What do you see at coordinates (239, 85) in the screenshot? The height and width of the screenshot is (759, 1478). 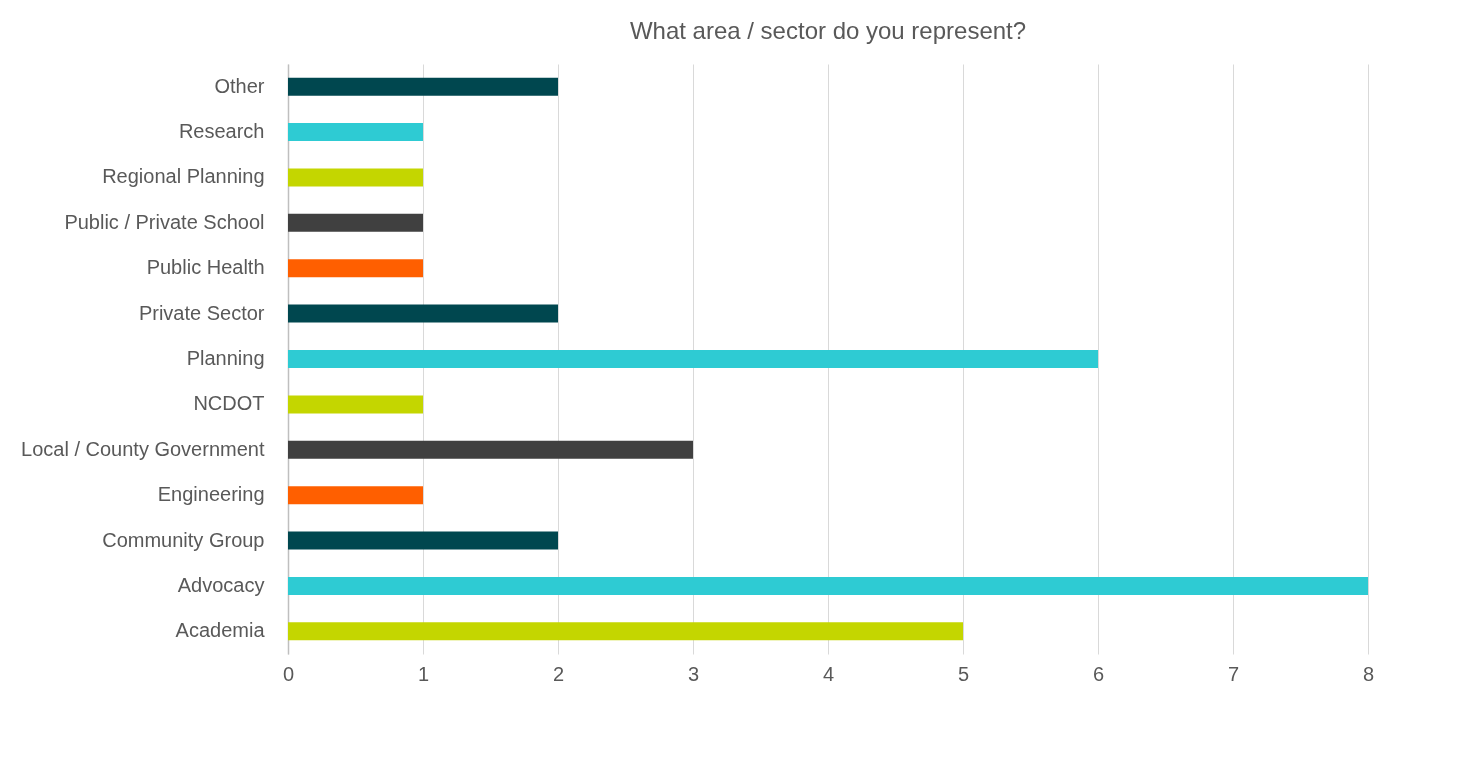 I see `y-tick-label: Other` at bounding box center [239, 85].